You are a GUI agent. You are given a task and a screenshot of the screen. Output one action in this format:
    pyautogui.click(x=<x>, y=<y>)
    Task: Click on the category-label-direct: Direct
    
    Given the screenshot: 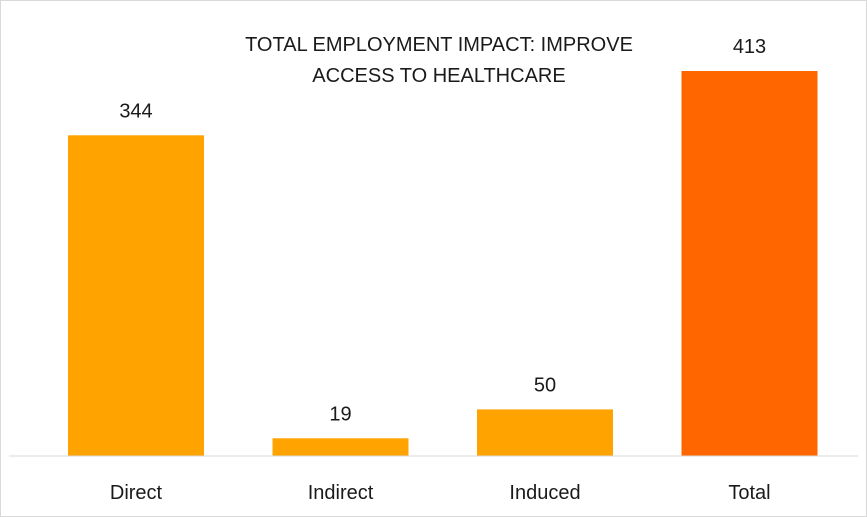 What is the action you would take?
    pyautogui.click(x=136, y=493)
    